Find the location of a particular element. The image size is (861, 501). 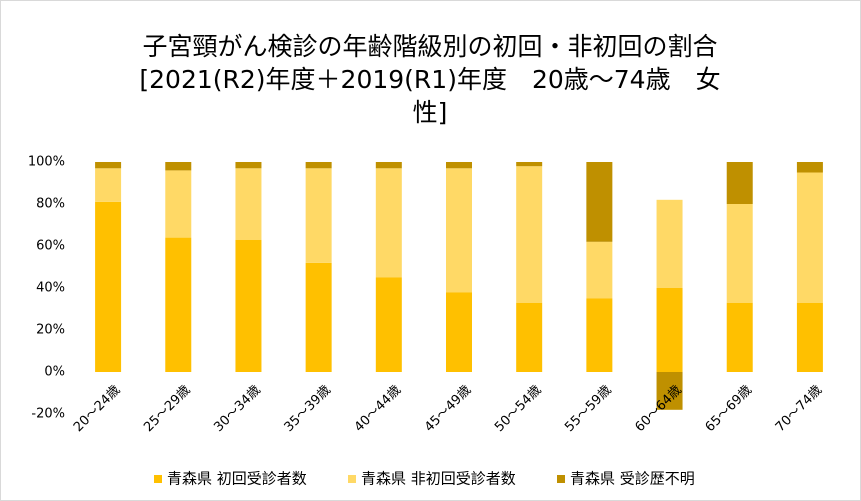

y-tick-label: 20% is located at coordinates (50, 330).